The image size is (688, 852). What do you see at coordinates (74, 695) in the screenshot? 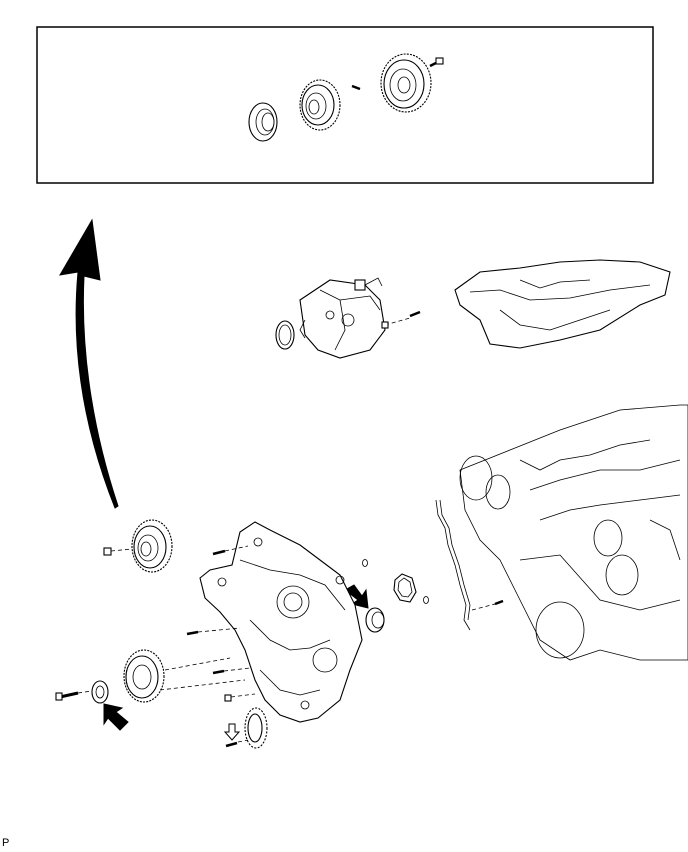
I see `gear-bolt` at bounding box center [74, 695].